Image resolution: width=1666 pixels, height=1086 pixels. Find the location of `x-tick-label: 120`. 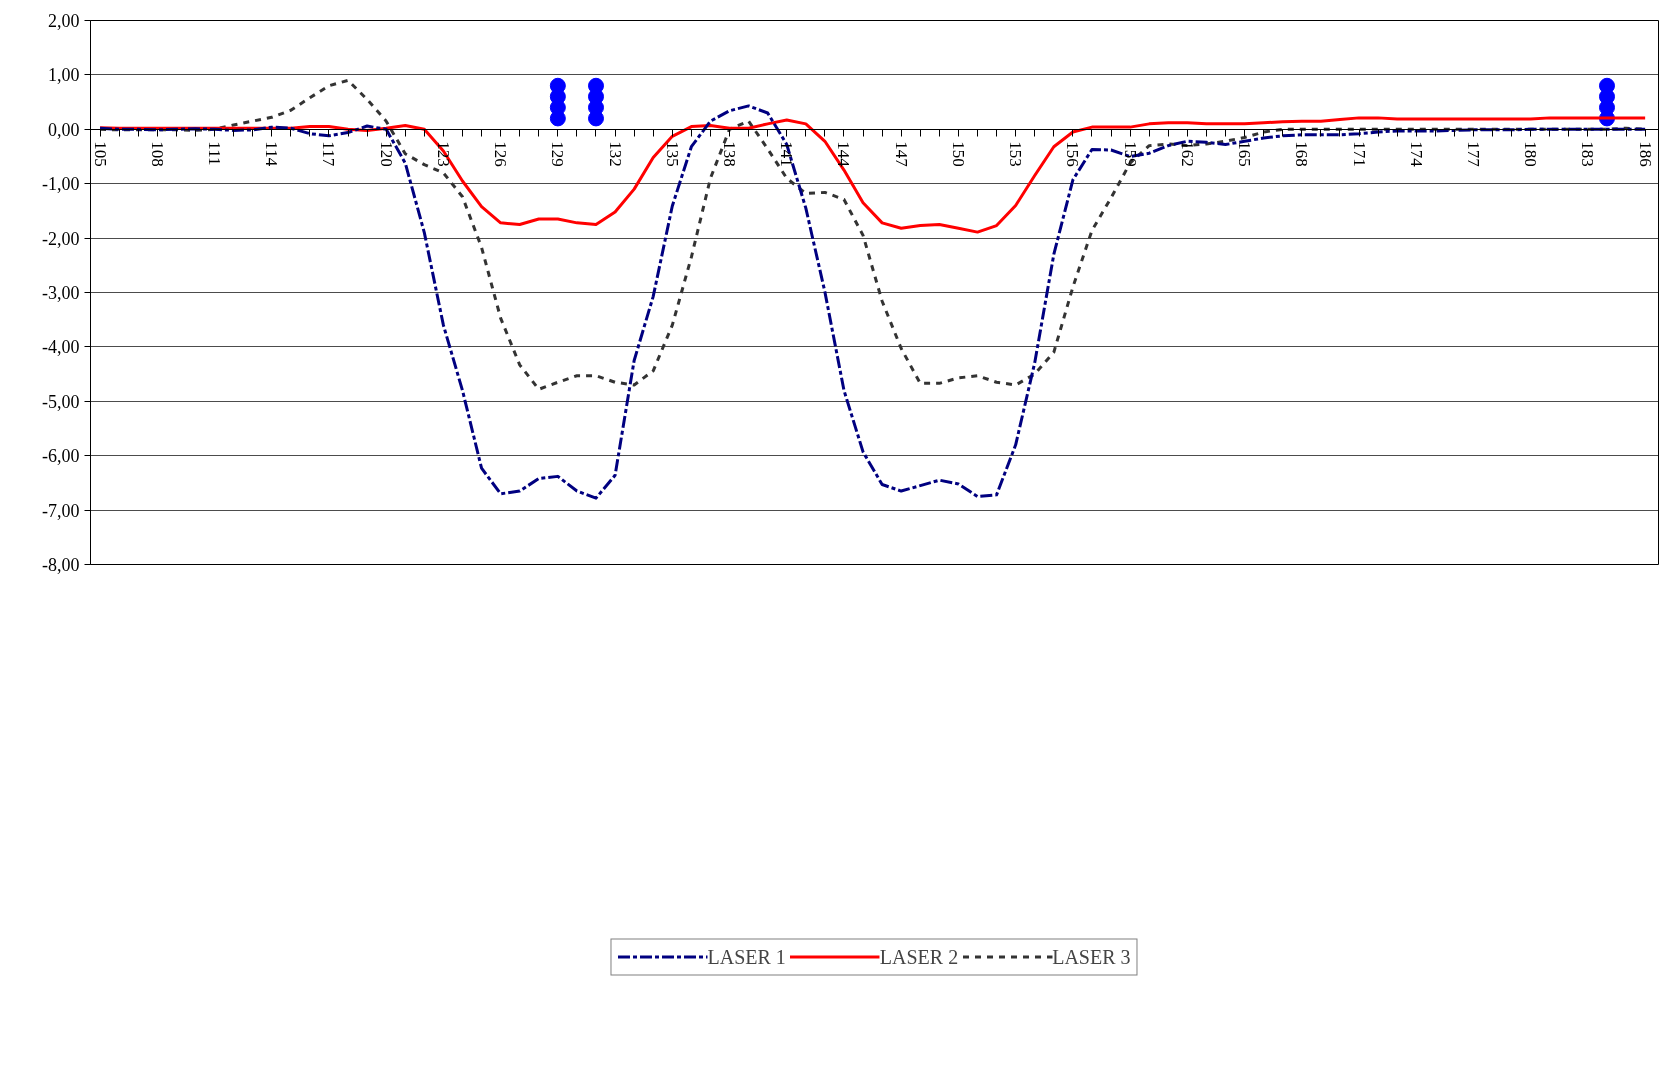

x-tick-label: 120 is located at coordinates (386, 154).